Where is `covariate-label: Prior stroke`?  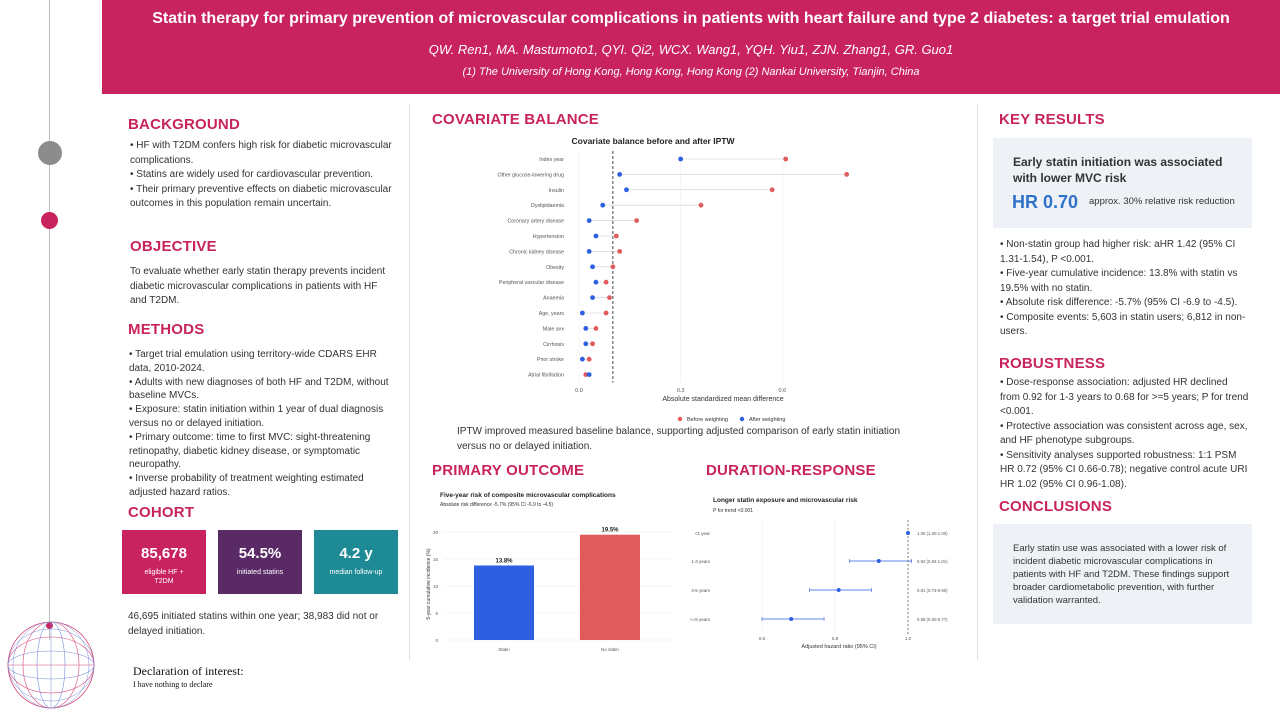
covariate-label: Prior stroke is located at coordinates (550, 360).